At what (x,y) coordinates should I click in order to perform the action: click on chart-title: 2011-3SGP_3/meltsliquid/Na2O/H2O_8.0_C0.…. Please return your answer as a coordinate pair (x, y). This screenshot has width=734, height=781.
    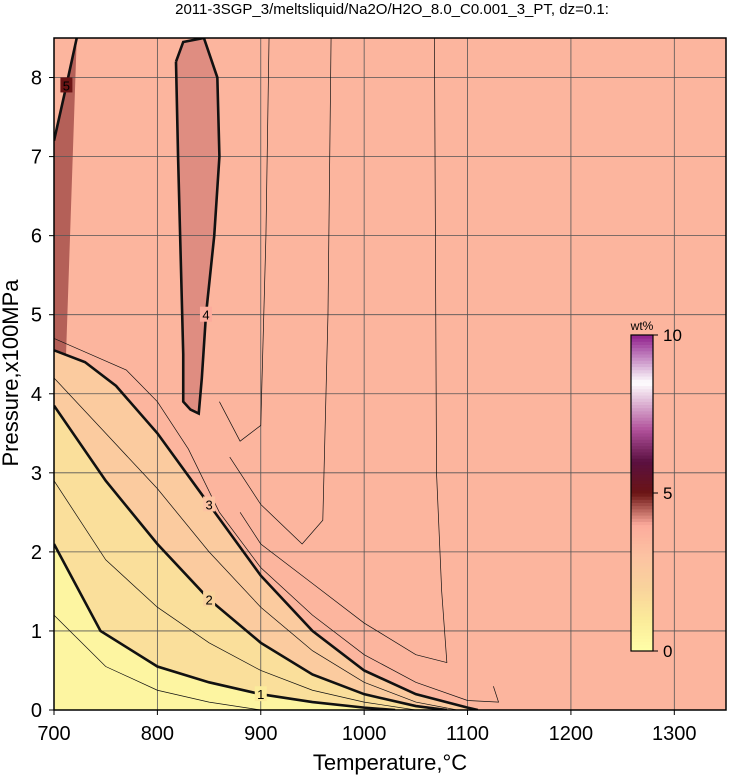
    Looking at the image, I should click on (392, 9).